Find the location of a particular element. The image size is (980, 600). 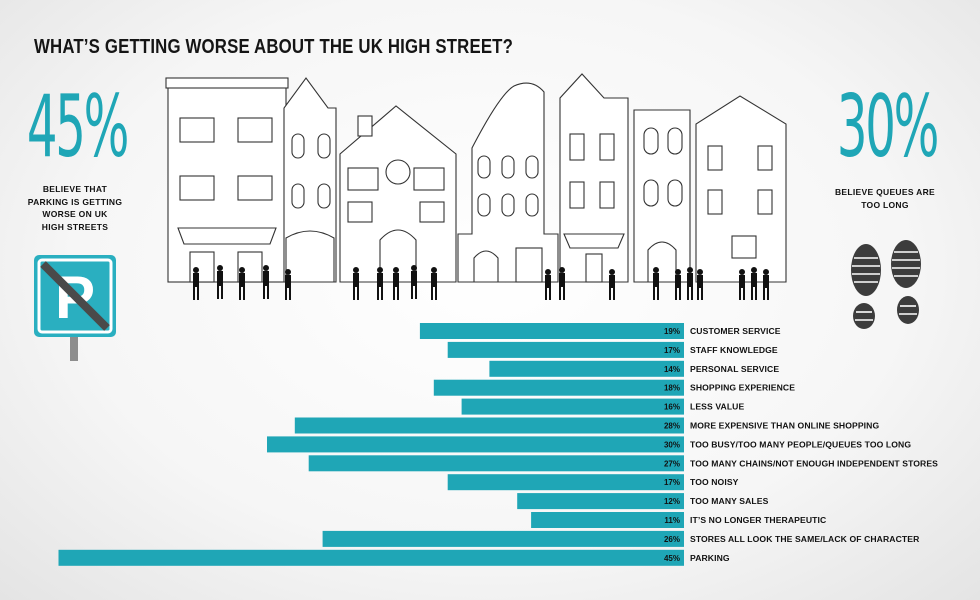

category-label: LESS VALUE is located at coordinates (717, 407).